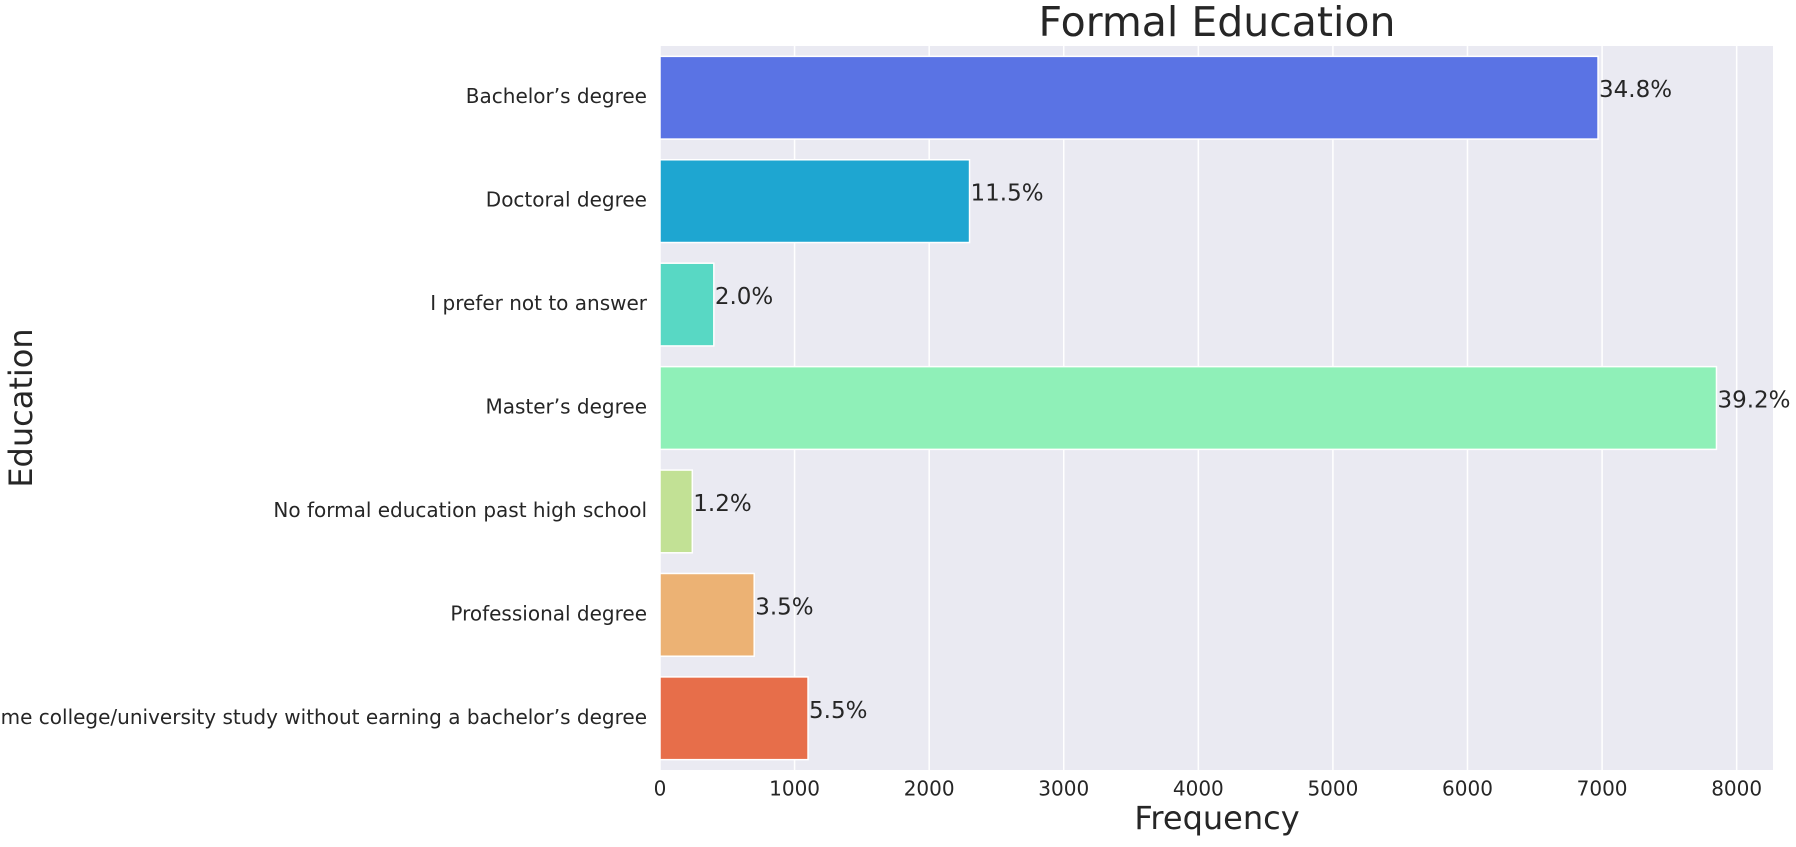 The width and height of the screenshot is (1796, 847). I want to click on bar-annotation: 2.0%, so click(744, 297).